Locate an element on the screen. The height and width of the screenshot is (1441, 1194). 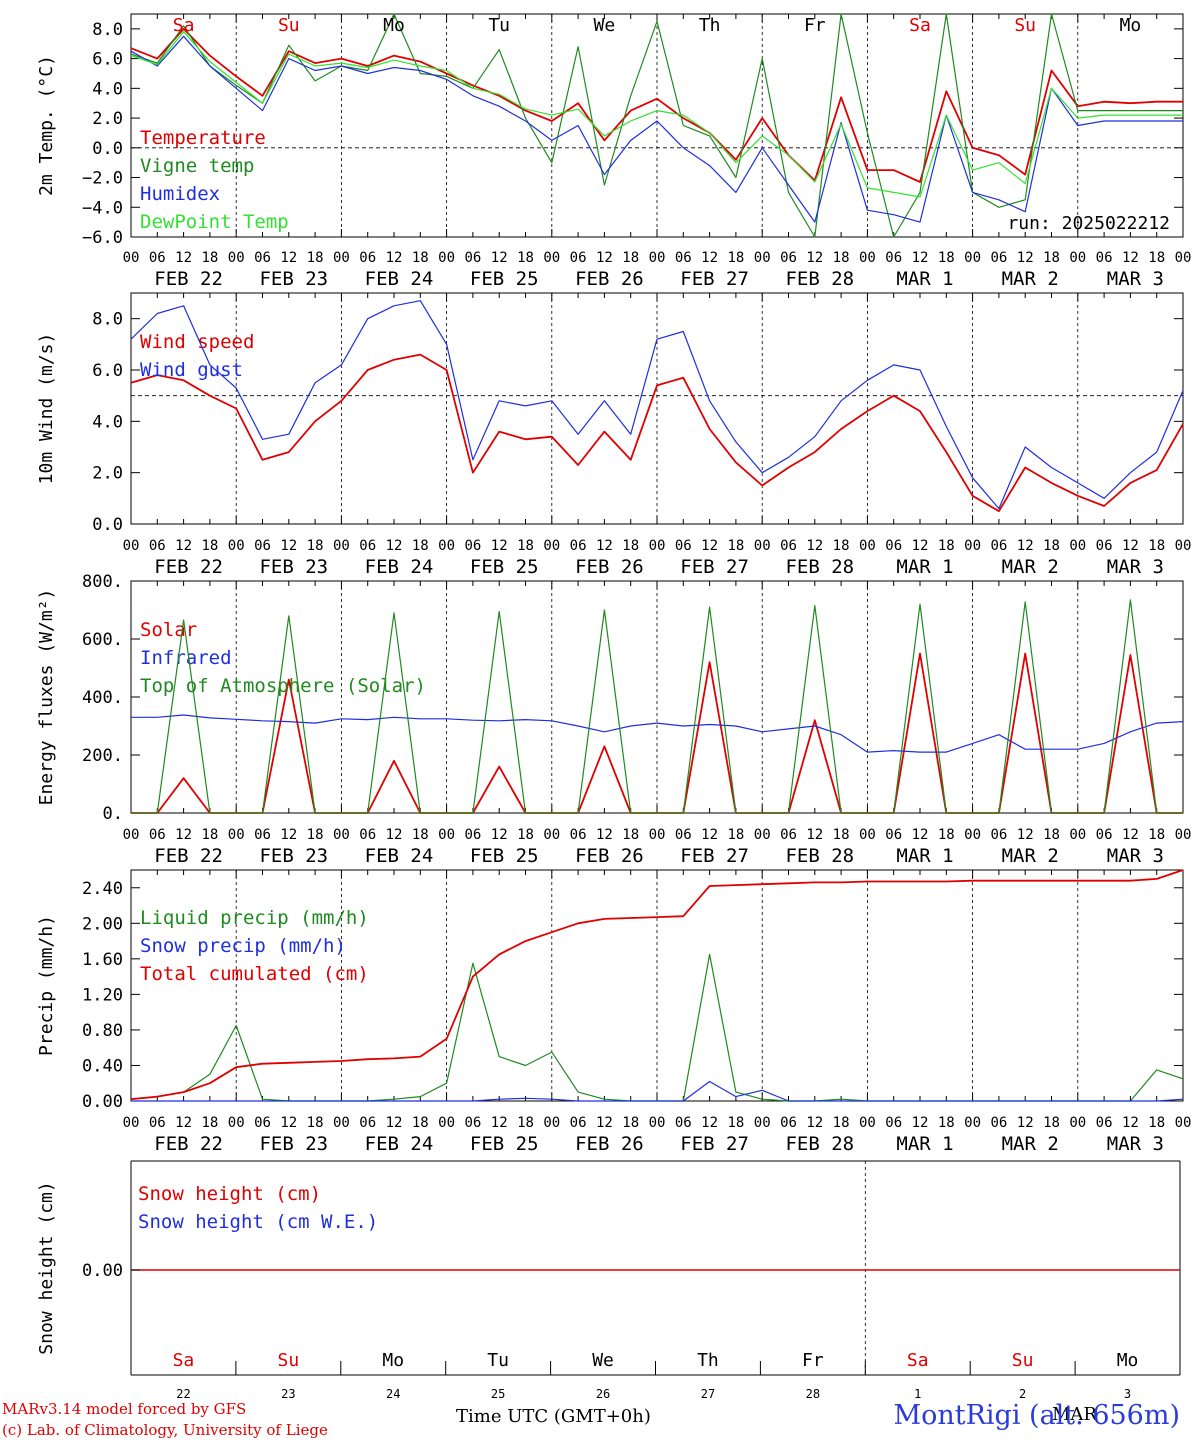
date-label: FEB 24 is located at coordinates (399, 1144).